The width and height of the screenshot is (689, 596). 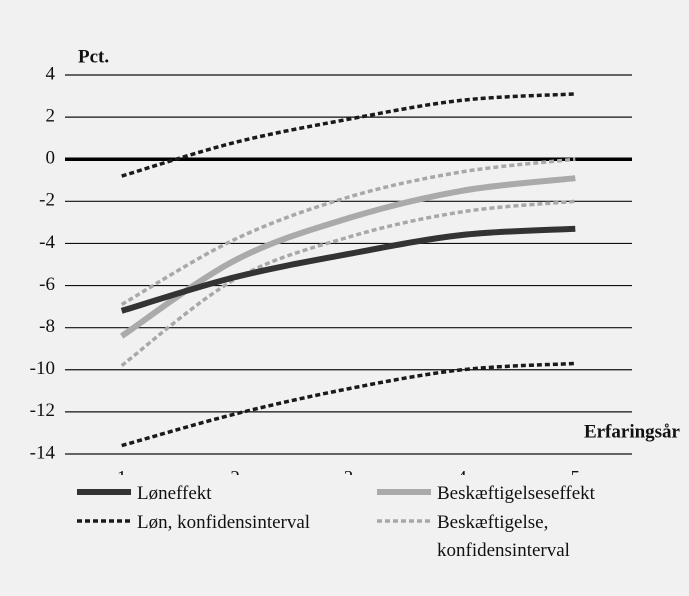 I want to click on y-tick-label: 0, so click(x=51, y=158).